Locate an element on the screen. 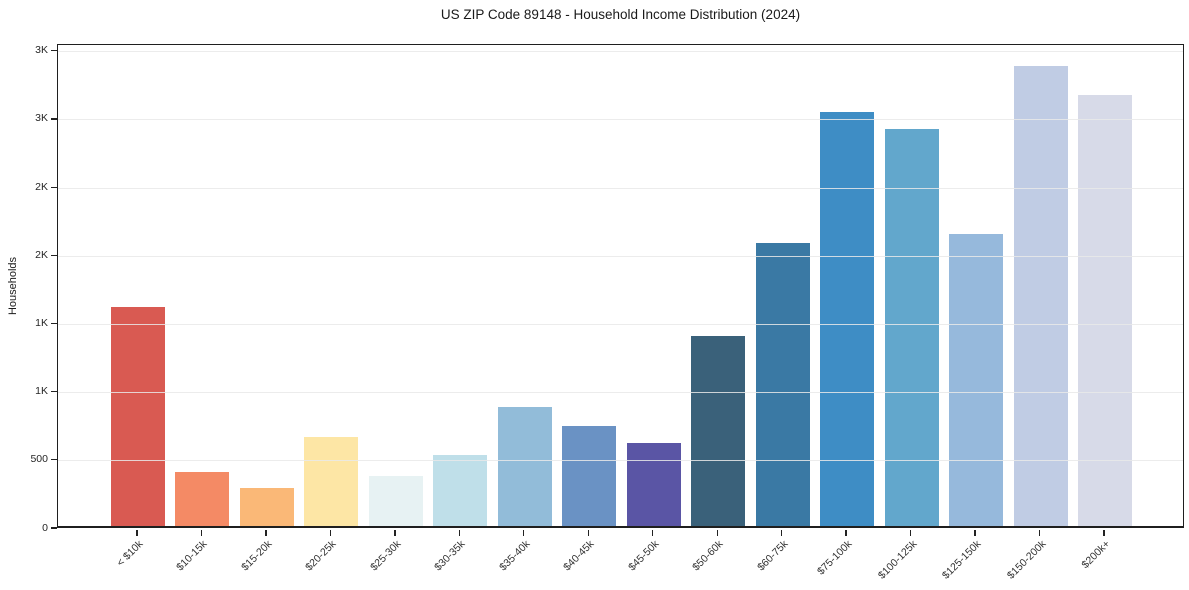  bar-$45-50k is located at coordinates (653, 484).